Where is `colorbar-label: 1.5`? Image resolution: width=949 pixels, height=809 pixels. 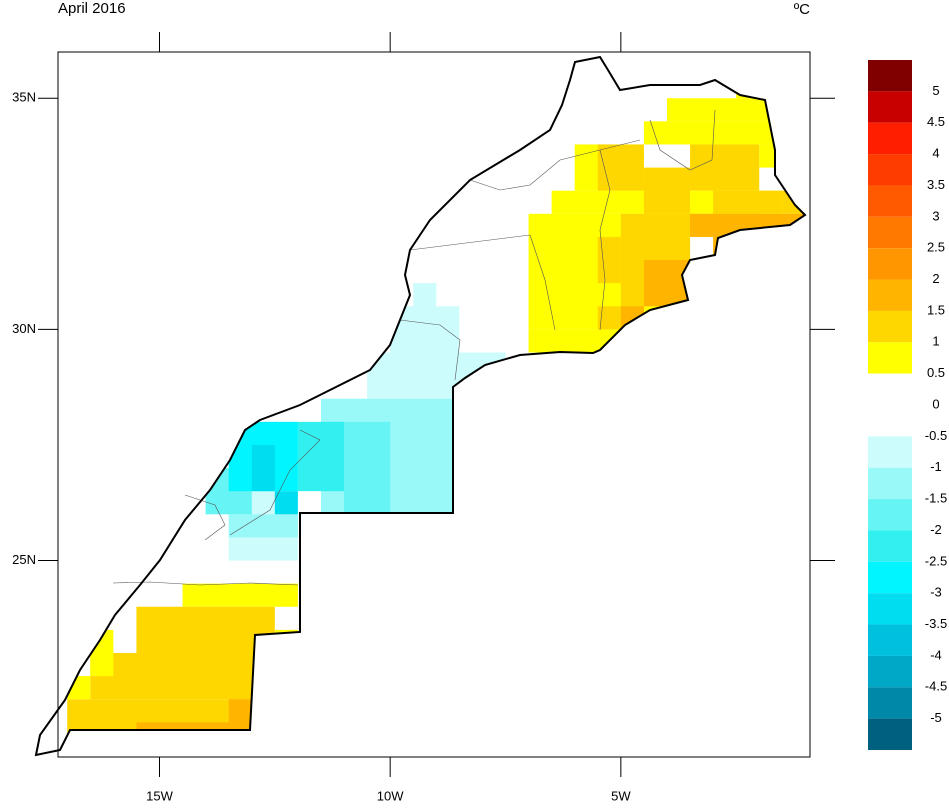 colorbar-label: 1.5 is located at coordinates (936, 309).